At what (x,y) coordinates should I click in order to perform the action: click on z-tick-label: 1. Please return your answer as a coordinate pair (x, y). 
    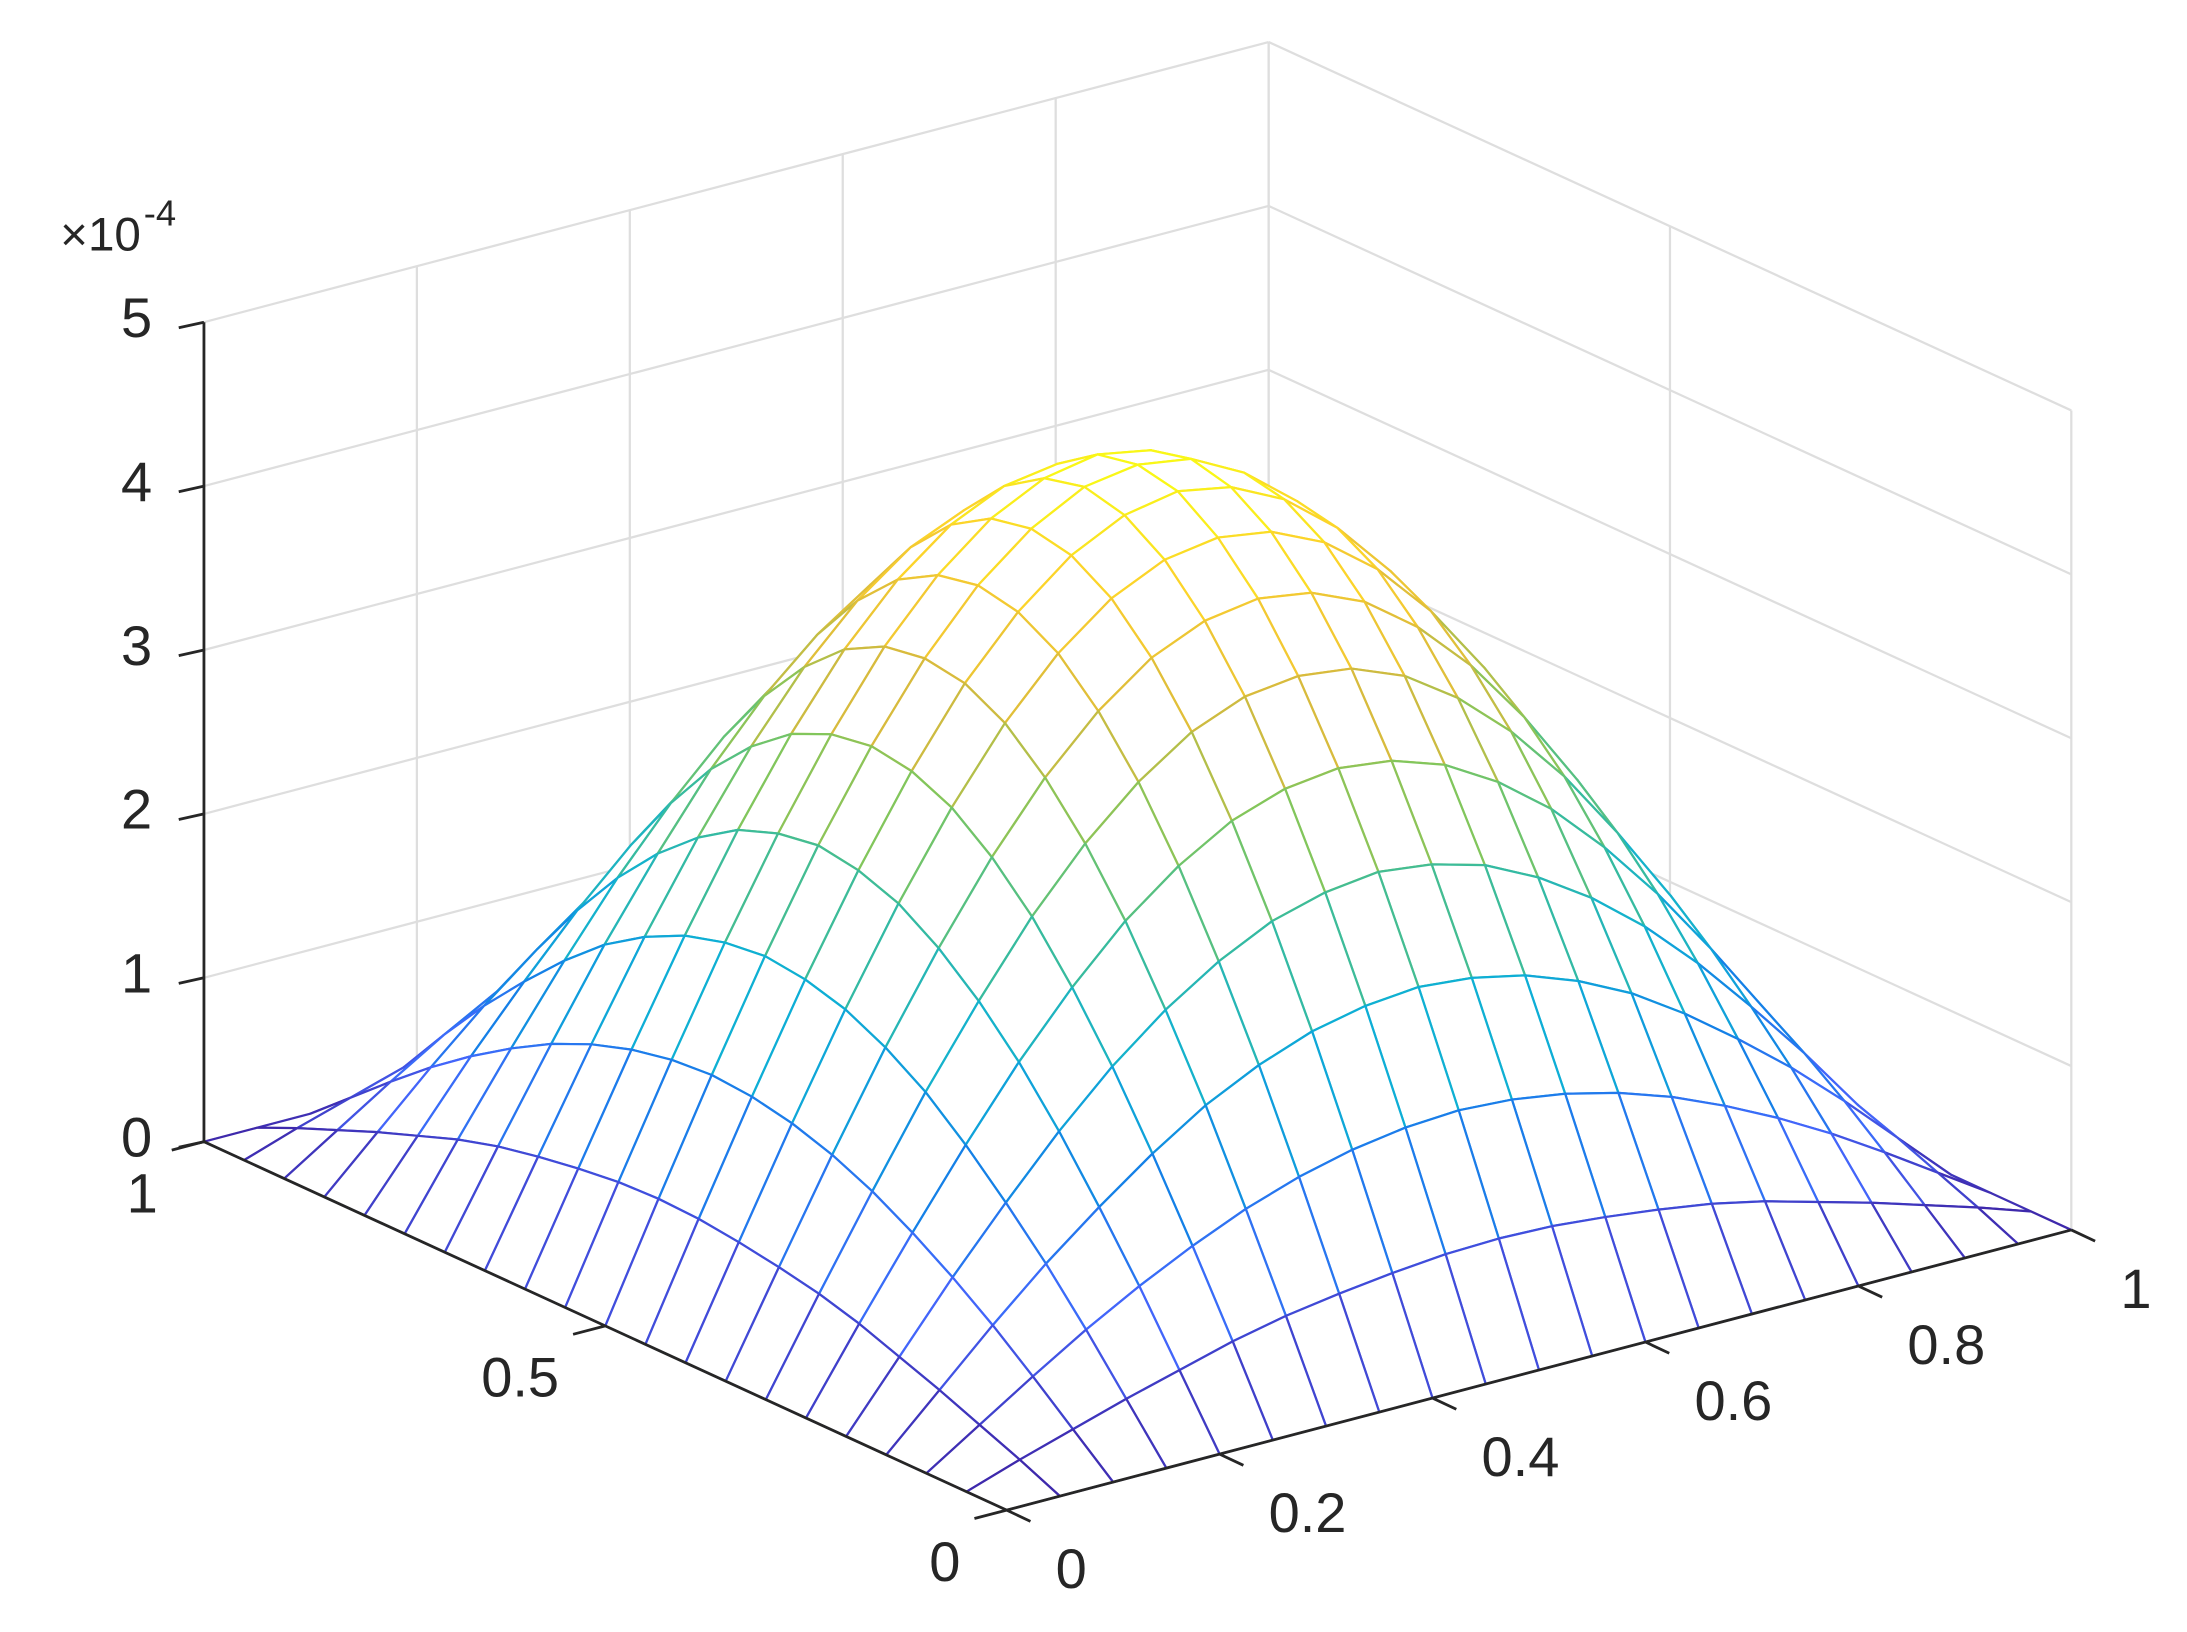
    Looking at the image, I should click on (136, 973).